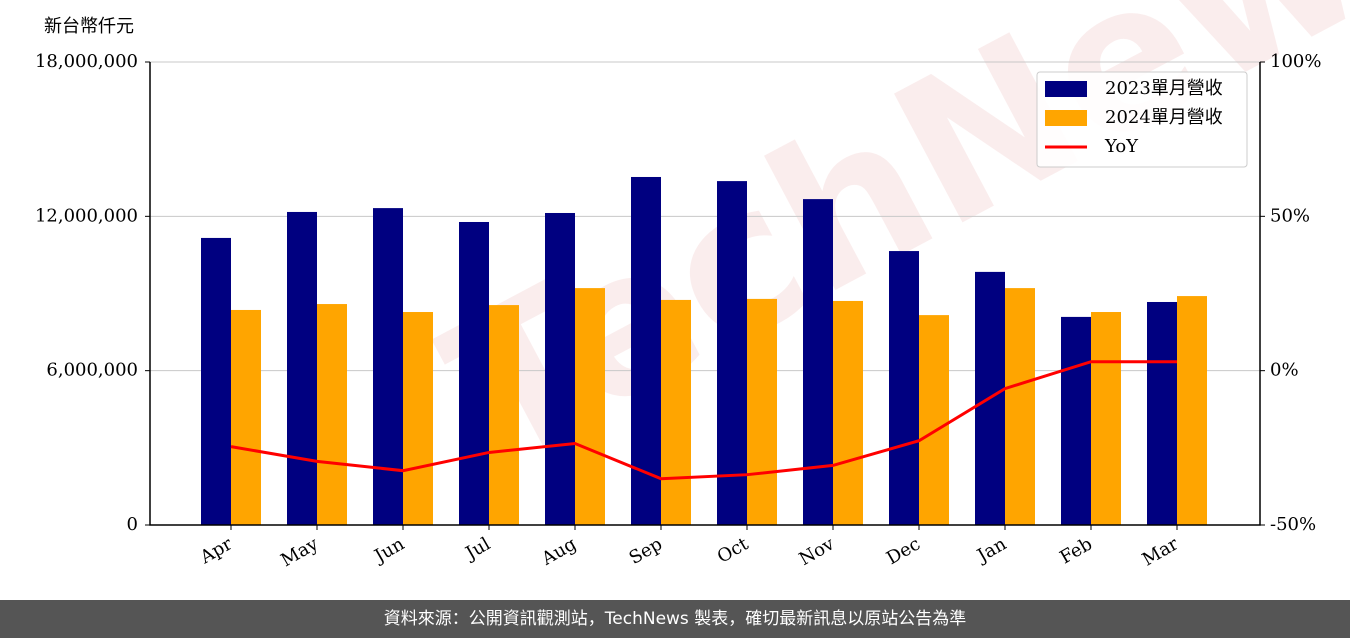  I want to click on x-tick-label: Aug, so click(558, 551).